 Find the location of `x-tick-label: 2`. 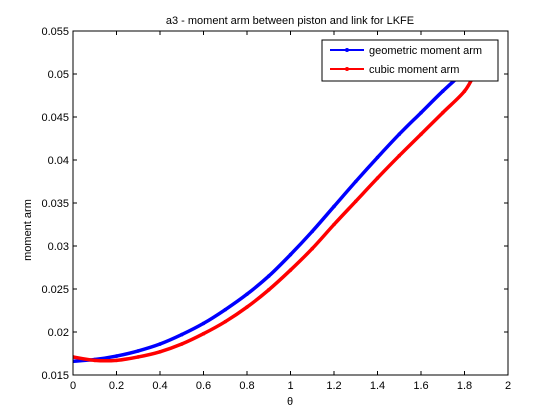

x-tick-label: 2 is located at coordinates (508, 386).